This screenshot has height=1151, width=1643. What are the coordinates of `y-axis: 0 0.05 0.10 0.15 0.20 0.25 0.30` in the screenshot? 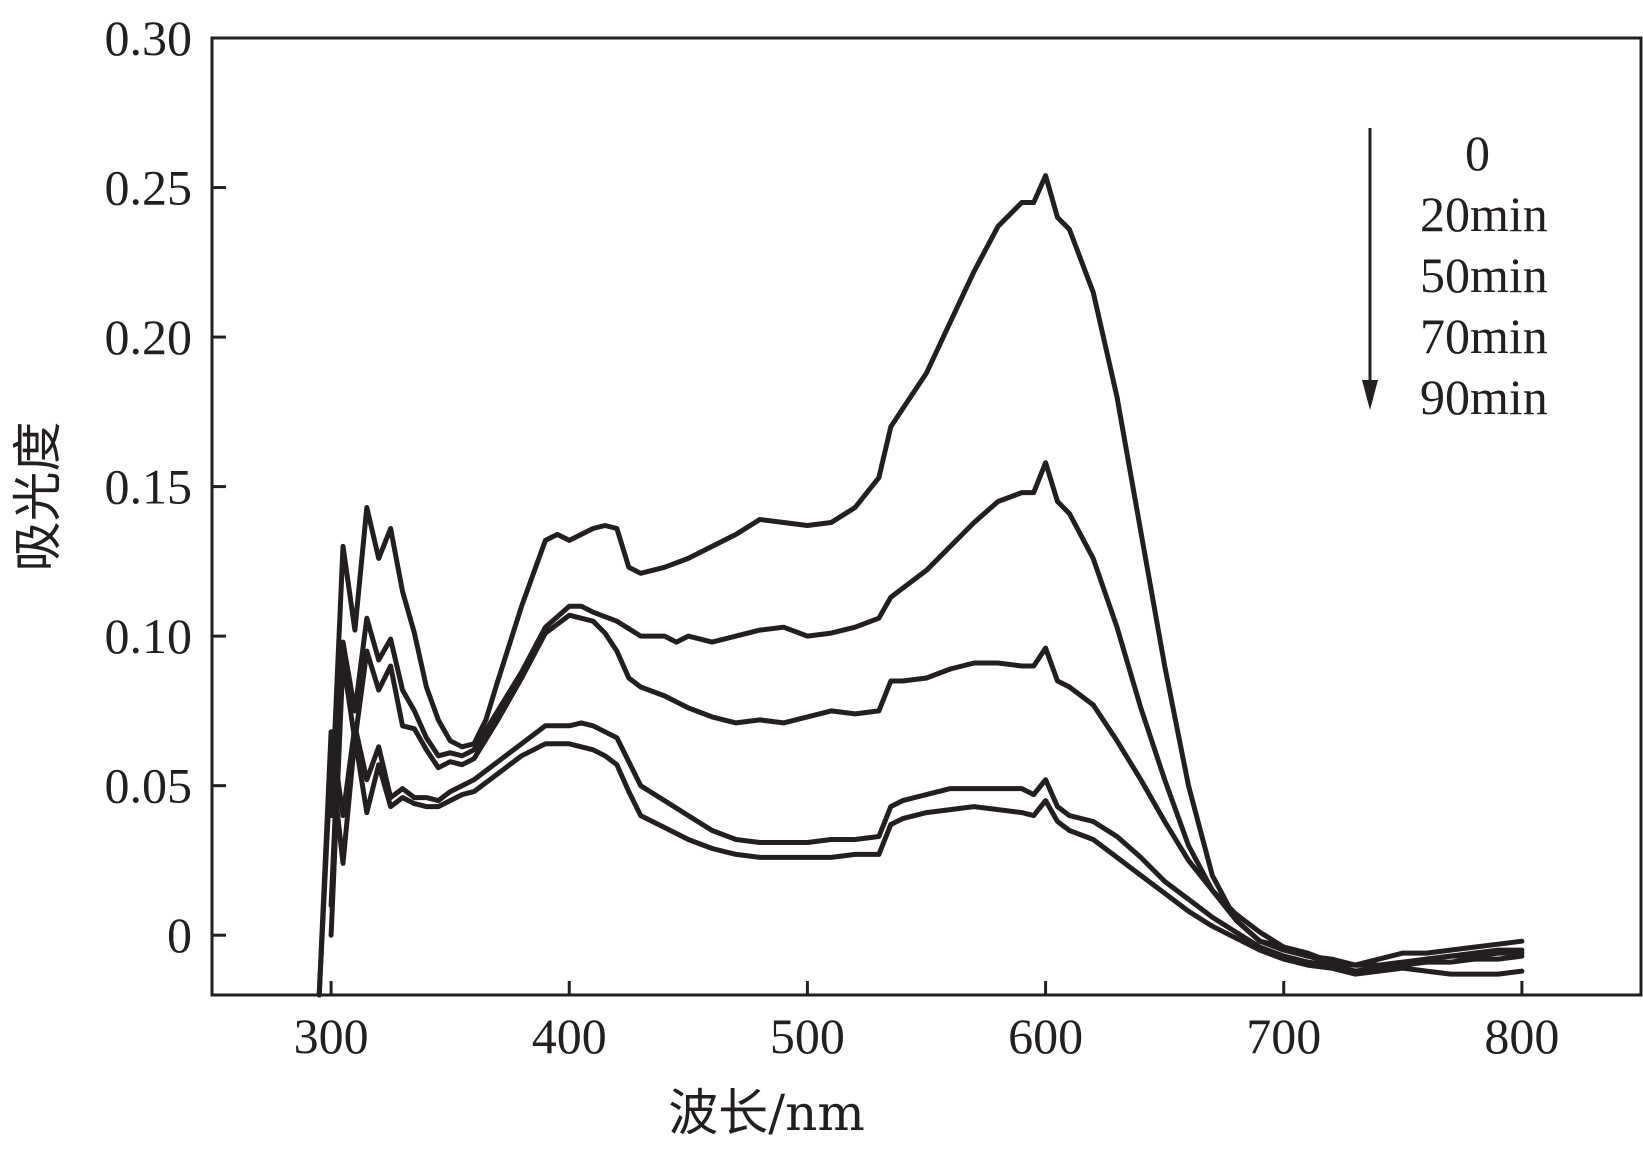 It's located at (165, 486).